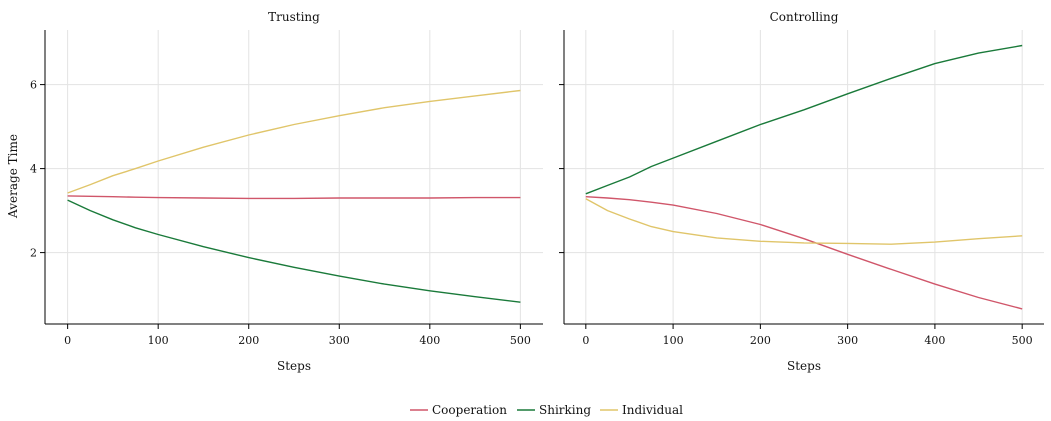 The height and width of the screenshot is (421, 1051). I want to click on y-tick-label: 6, so click(33, 85).